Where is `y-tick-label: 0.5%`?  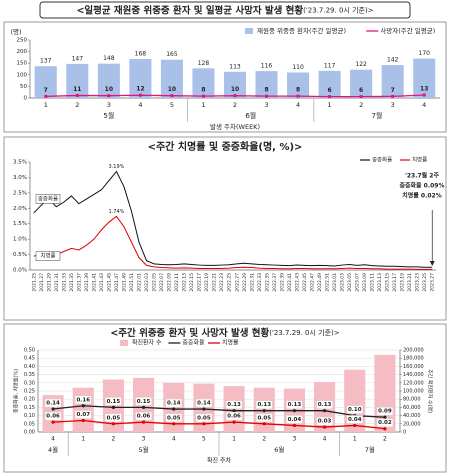
y-tick-label: 0.5% is located at coordinates (20, 255).